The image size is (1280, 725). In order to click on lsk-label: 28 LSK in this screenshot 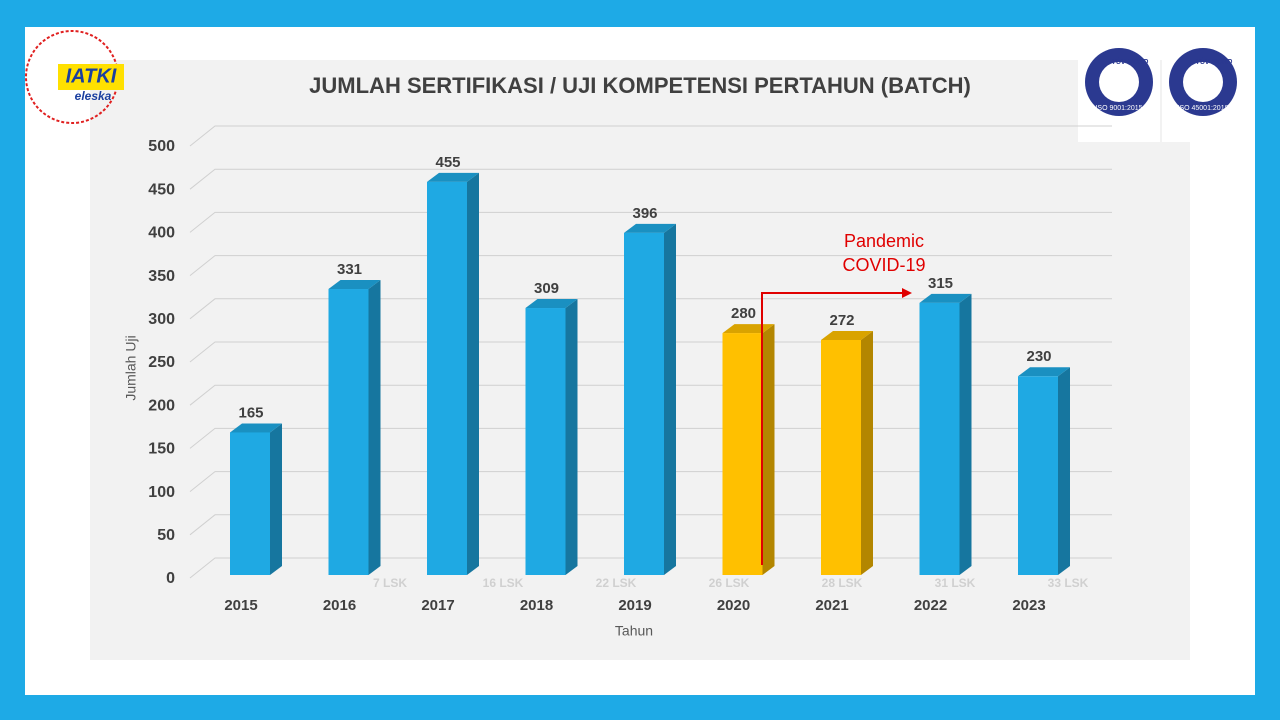, I will do `click(842, 583)`.